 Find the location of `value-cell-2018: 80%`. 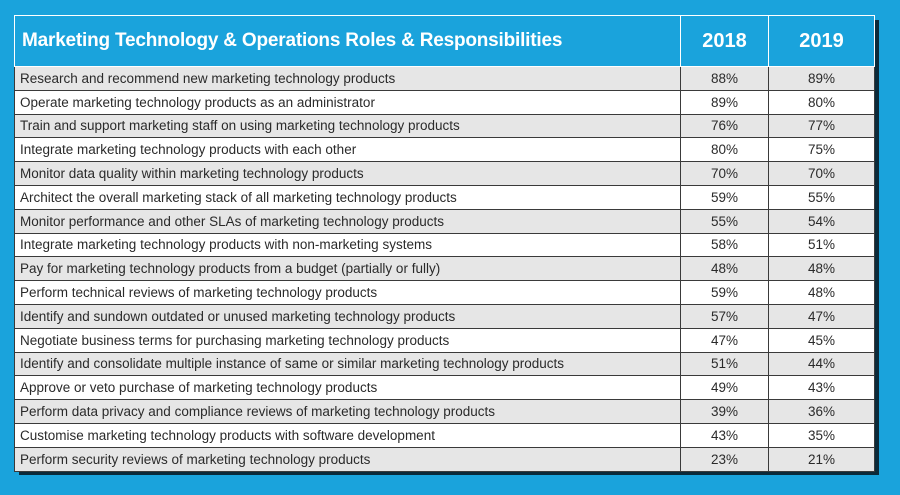

value-cell-2018: 80% is located at coordinates (724, 150).